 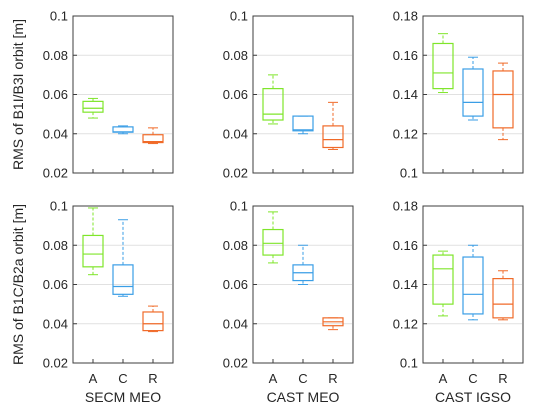 I want to click on x-axis-label: CAST IGSO, so click(x=473, y=397).